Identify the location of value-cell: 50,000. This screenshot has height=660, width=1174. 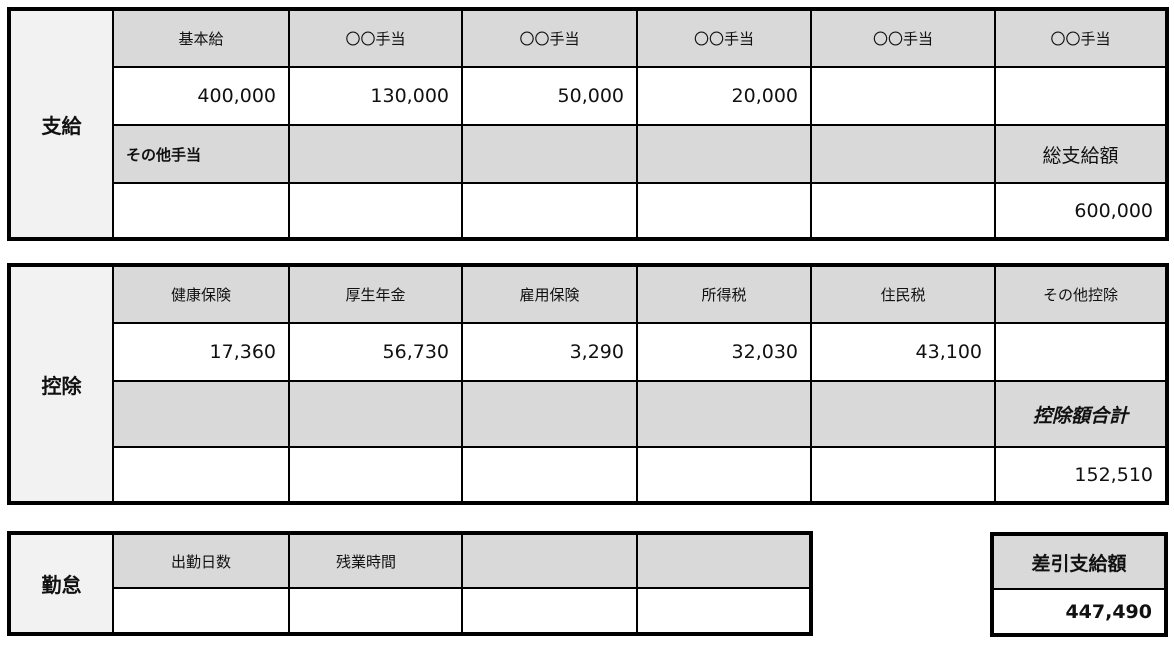
(549, 96).